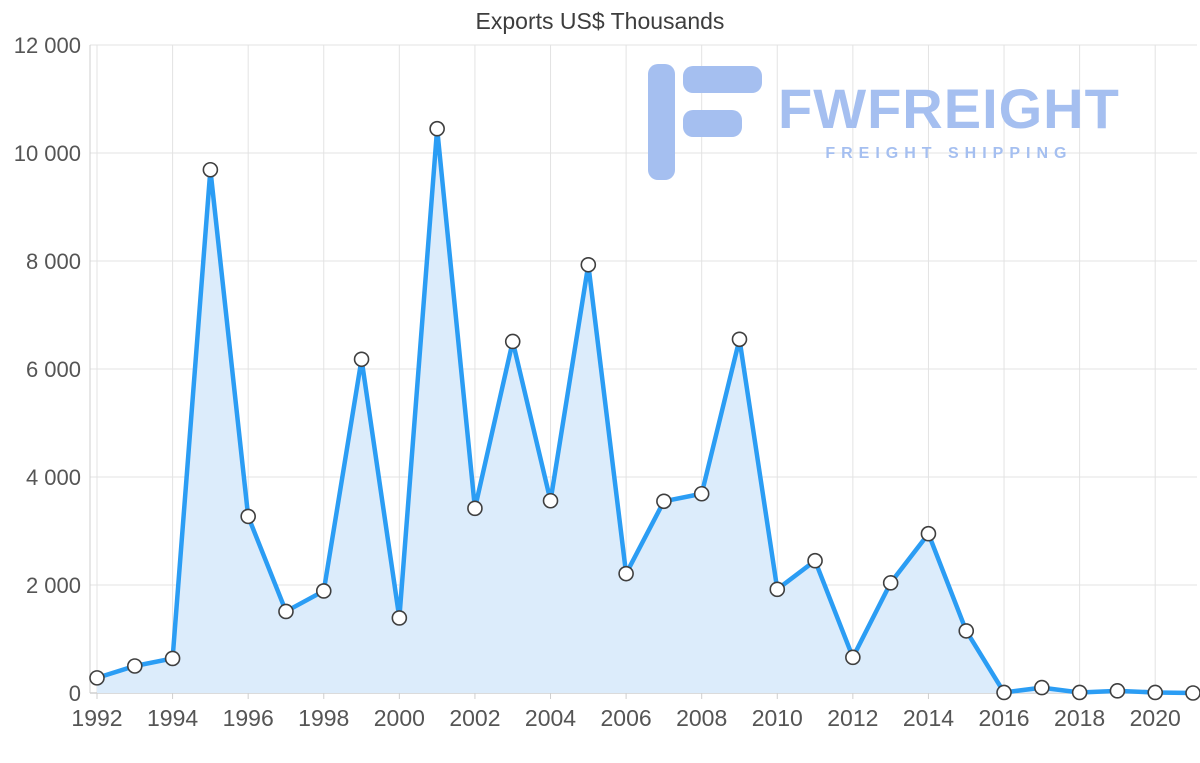 Image resolution: width=1200 pixels, height=763 pixels. I want to click on y-axis-label: 10 000, so click(47, 153).